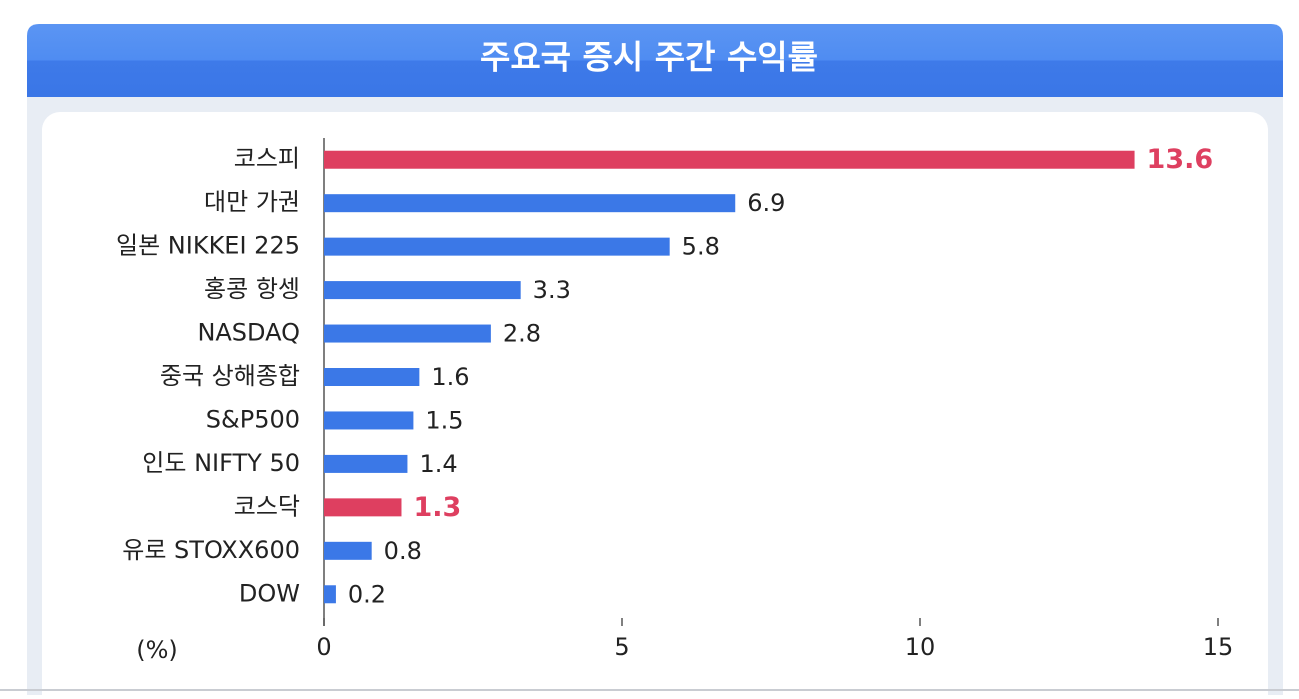 The height and width of the screenshot is (699, 1299). I want to click on x-tick-label: 0, so click(323, 647).